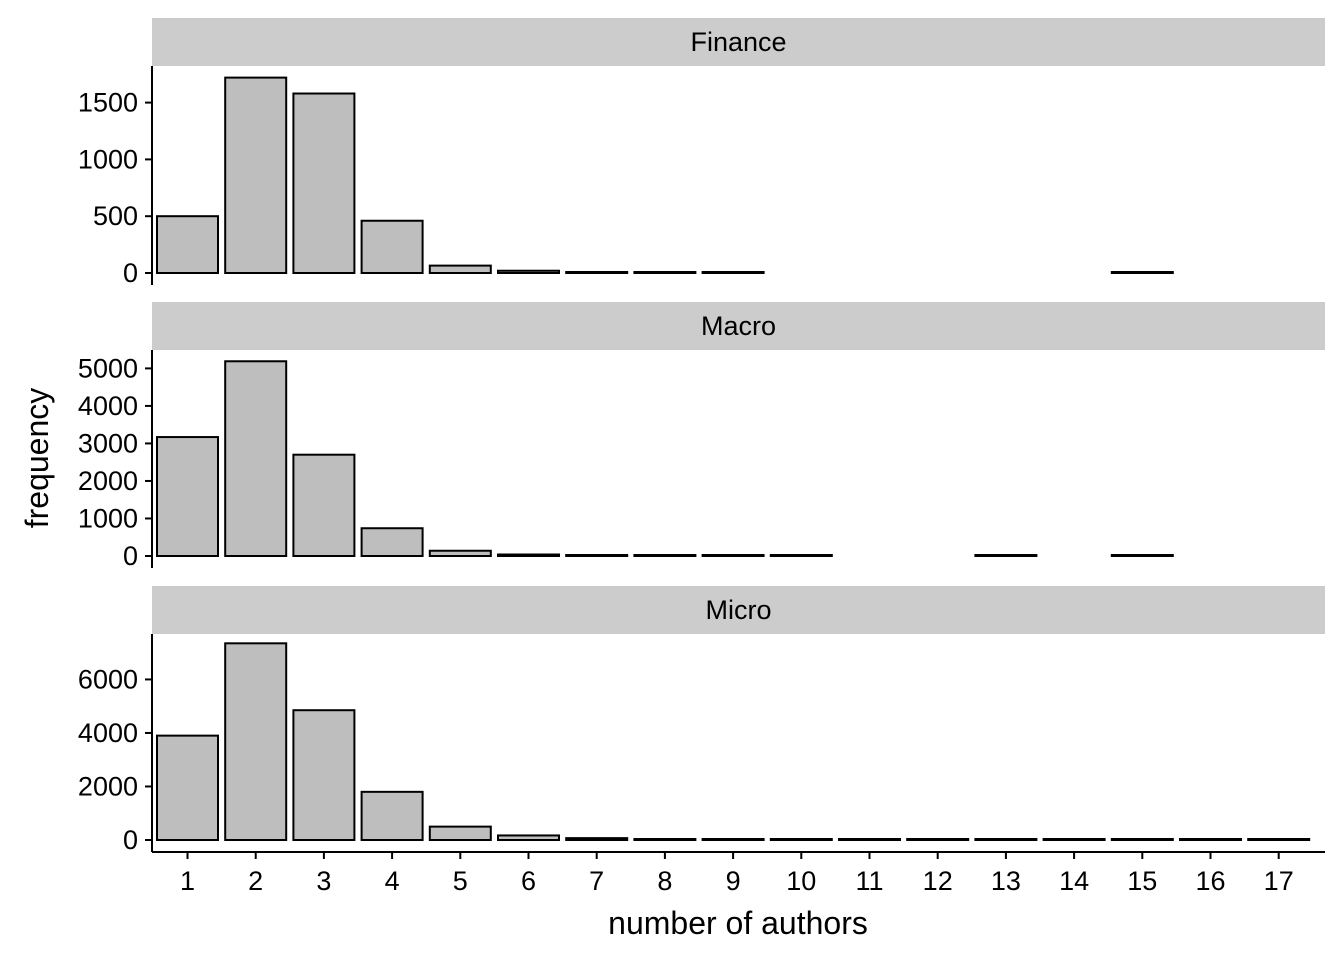 This screenshot has height=960, width=1344. What do you see at coordinates (738, 923) in the screenshot?
I see `x-axis-title: number of authors` at bounding box center [738, 923].